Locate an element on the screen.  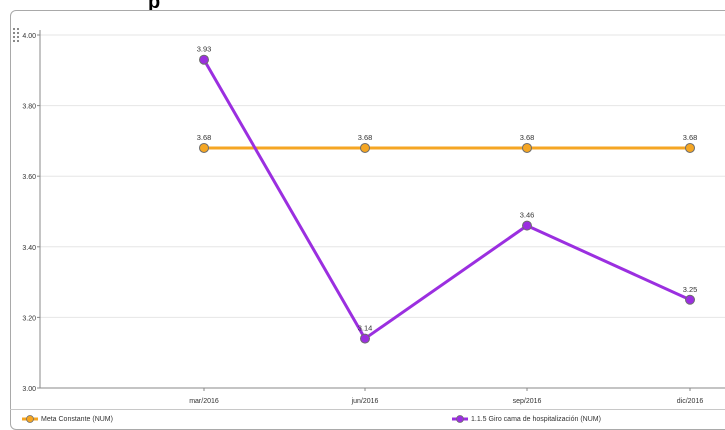
legend-entry: Meta Constante (NUM) is located at coordinates (67, 419).